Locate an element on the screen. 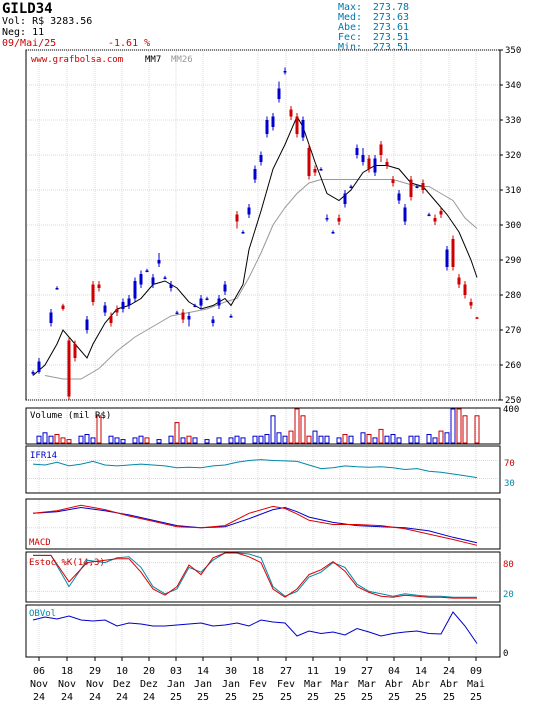  stat-abe-value: 273.61 is located at coordinates (391, 27).